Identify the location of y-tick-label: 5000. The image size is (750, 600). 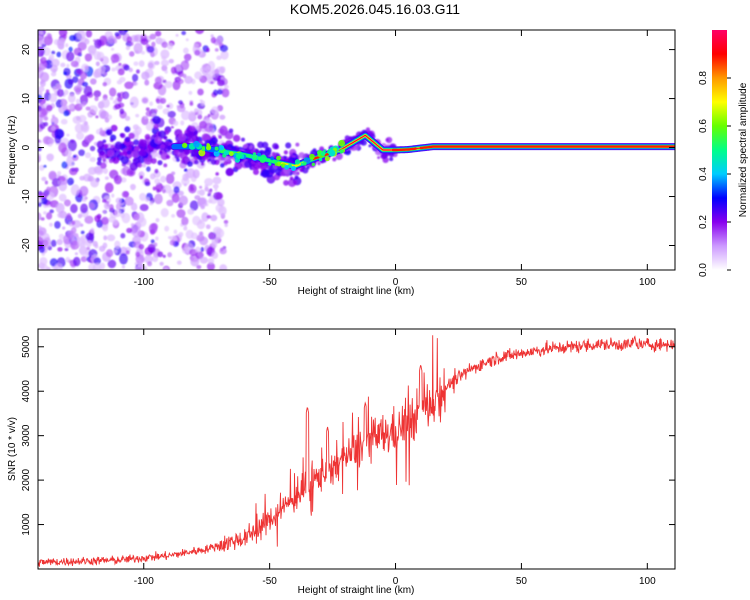
(26, 346).